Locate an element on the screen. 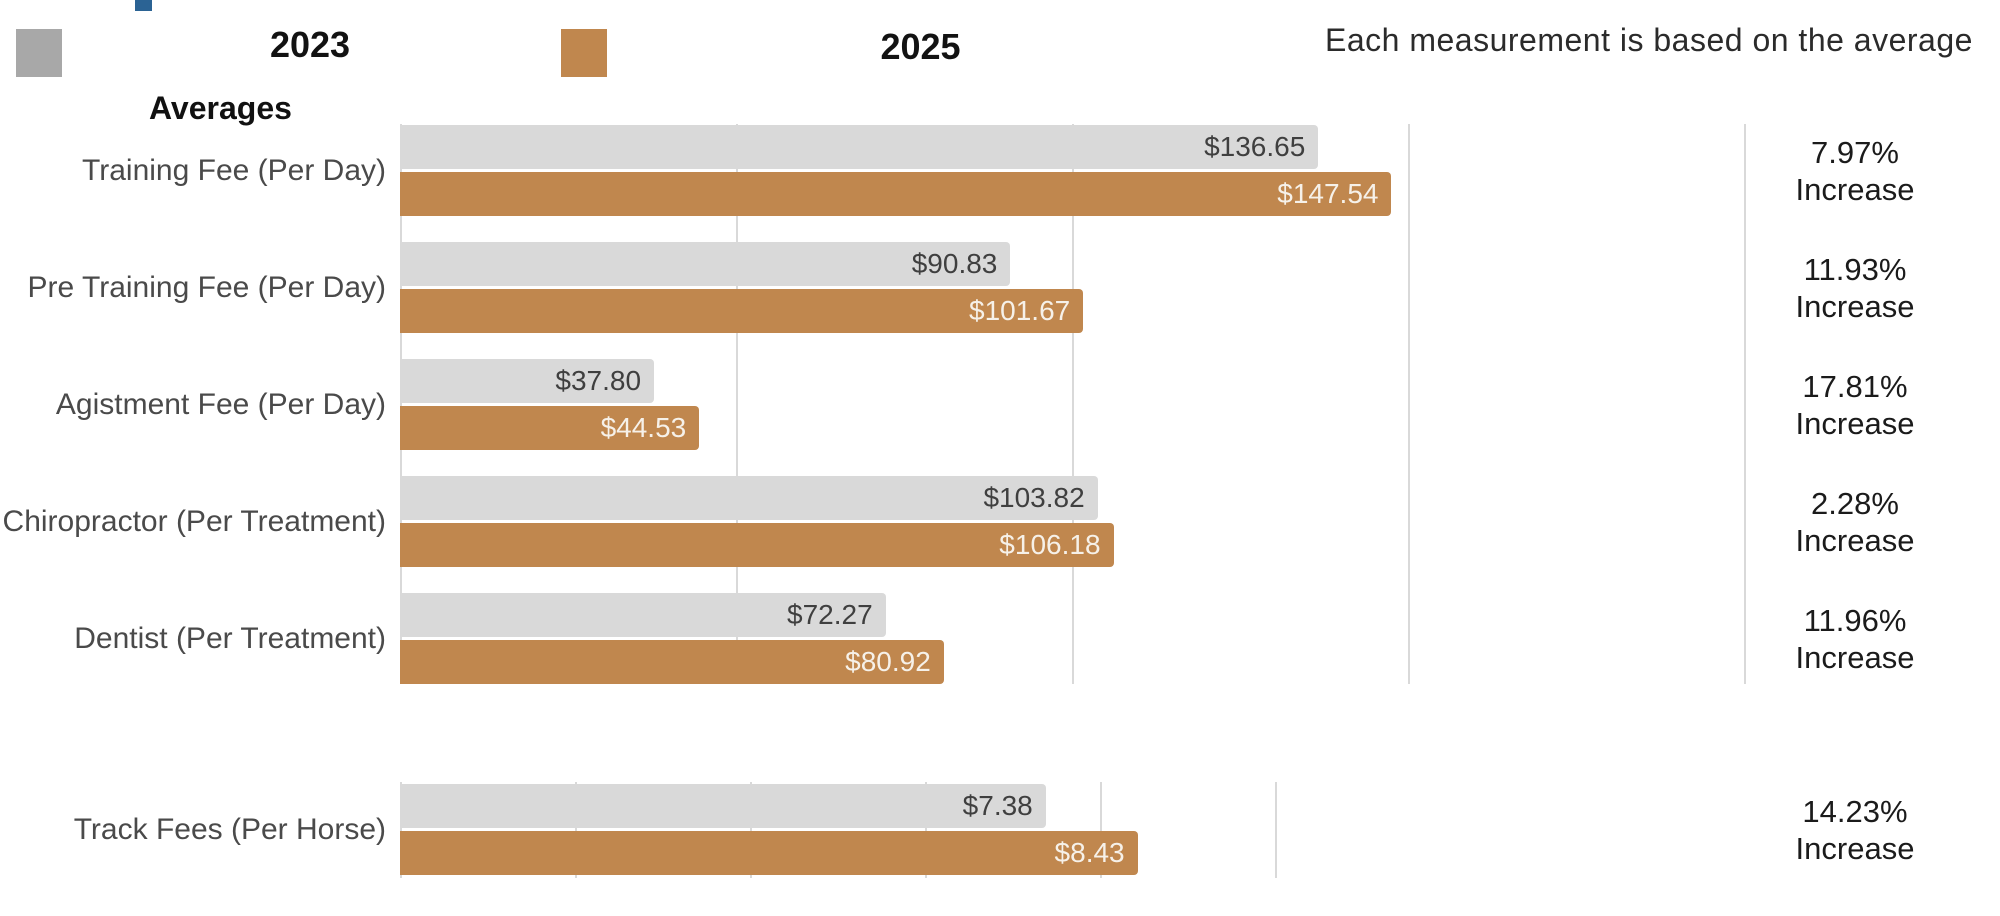 This screenshot has height=916, width=2000. bar-2025: $101.67 is located at coordinates (742, 311).